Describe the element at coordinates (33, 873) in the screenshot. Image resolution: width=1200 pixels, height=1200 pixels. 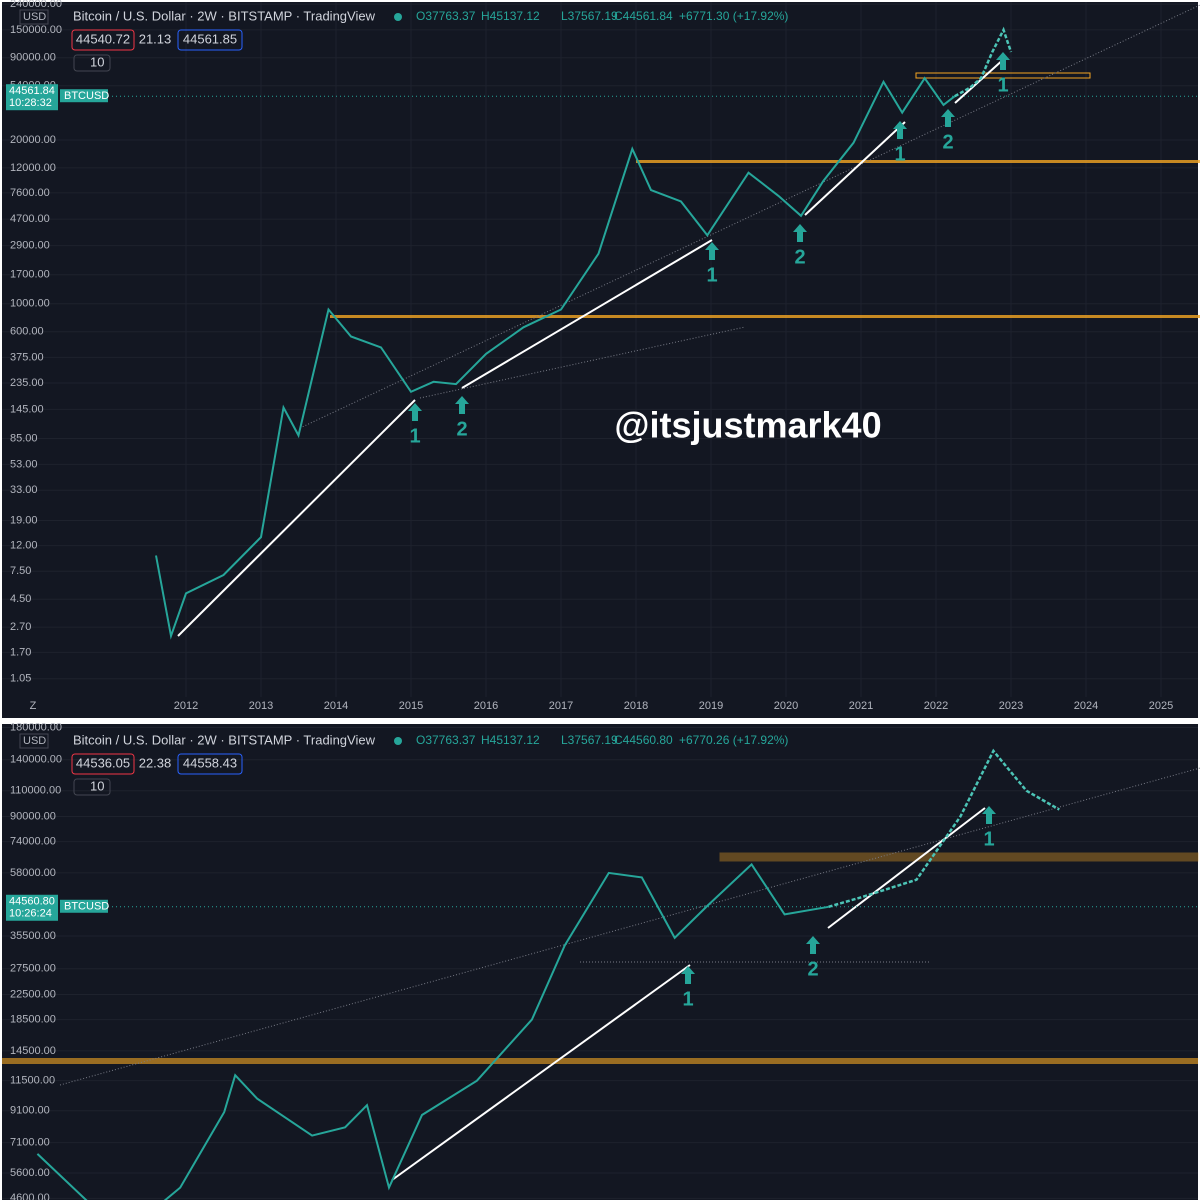
I see `y-tick-label: 58000.00` at that location.